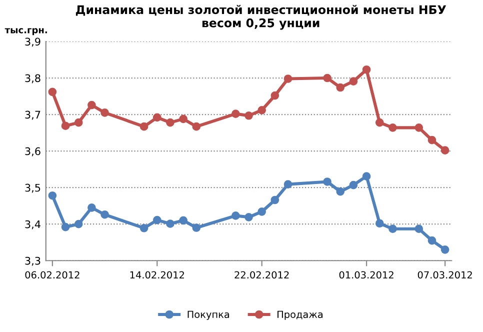 The width and height of the screenshot is (483, 332). I want to click on y-tick-label: 3,3, so click(32, 261).